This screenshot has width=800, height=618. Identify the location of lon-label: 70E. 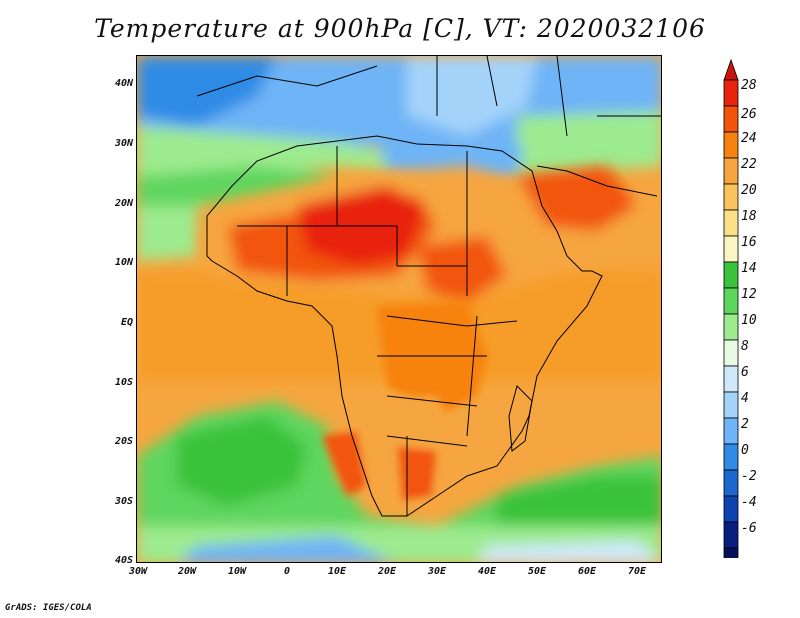
(637, 571).